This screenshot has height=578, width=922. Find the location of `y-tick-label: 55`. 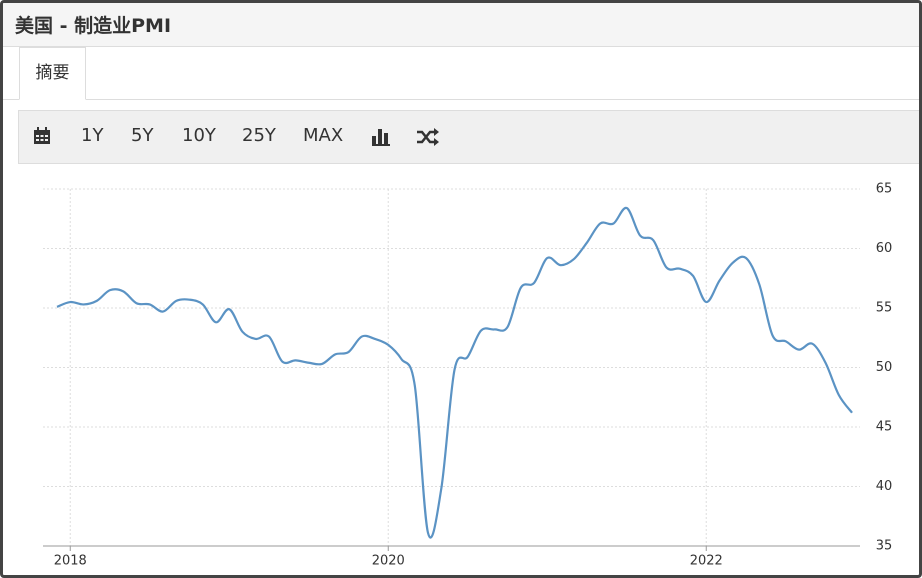

y-tick-label: 55 is located at coordinates (884, 308).